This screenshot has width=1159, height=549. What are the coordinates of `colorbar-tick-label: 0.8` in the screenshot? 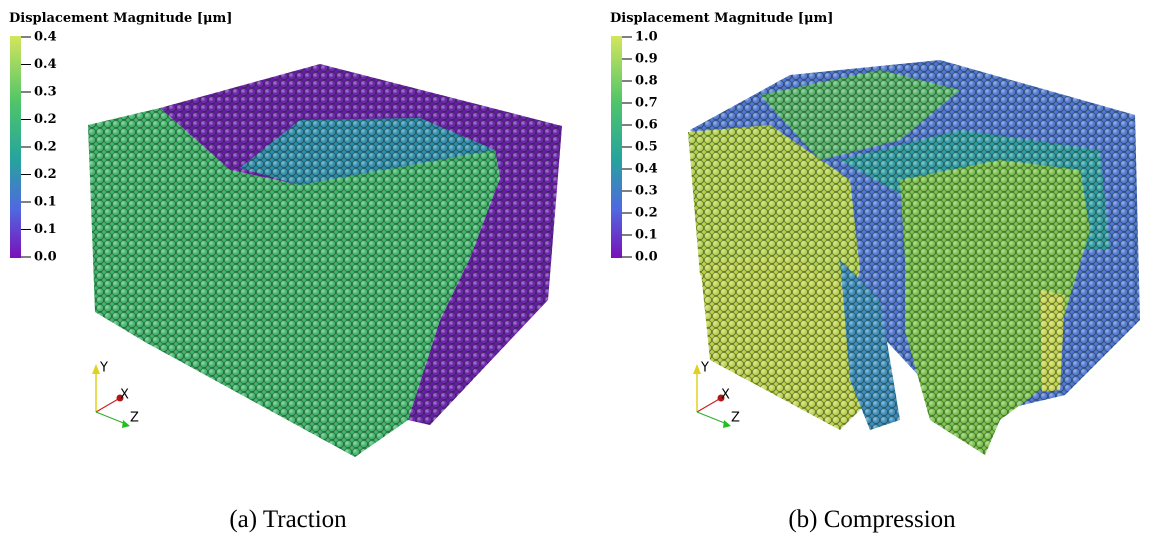 It's located at (646, 81).